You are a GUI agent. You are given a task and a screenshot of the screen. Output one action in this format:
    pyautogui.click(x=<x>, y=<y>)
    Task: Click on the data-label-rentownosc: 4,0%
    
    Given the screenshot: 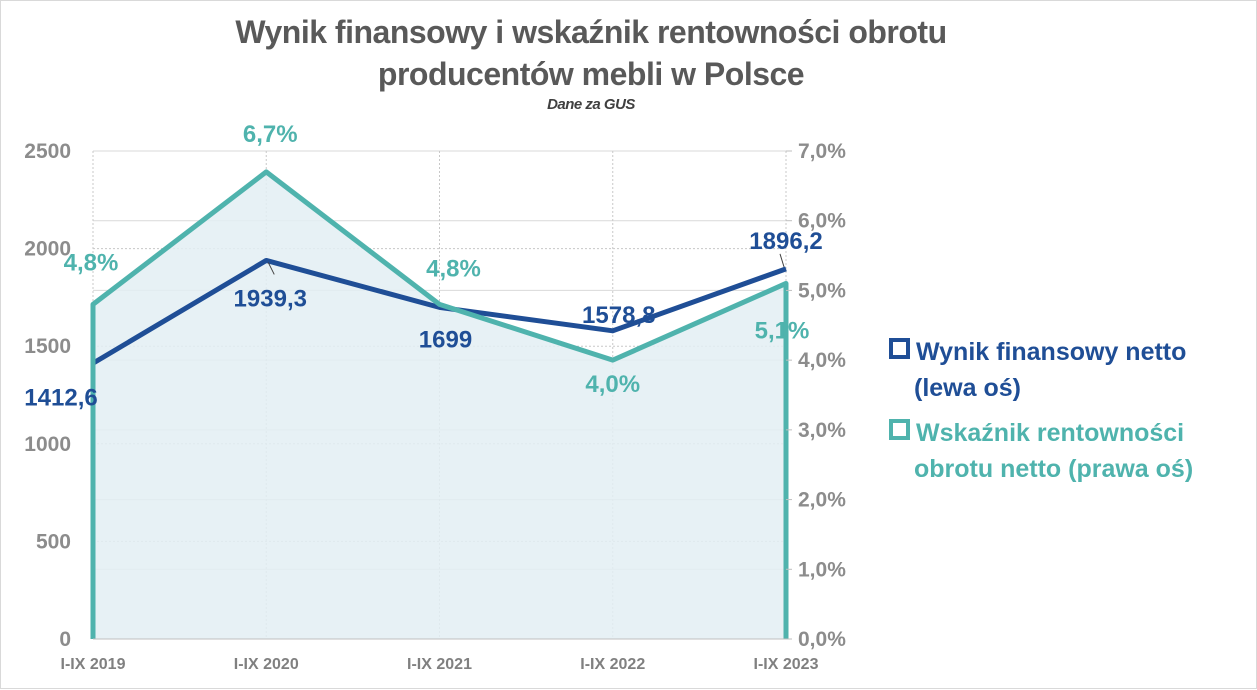 What is the action you would take?
    pyautogui.click(x=612, y=384)
    